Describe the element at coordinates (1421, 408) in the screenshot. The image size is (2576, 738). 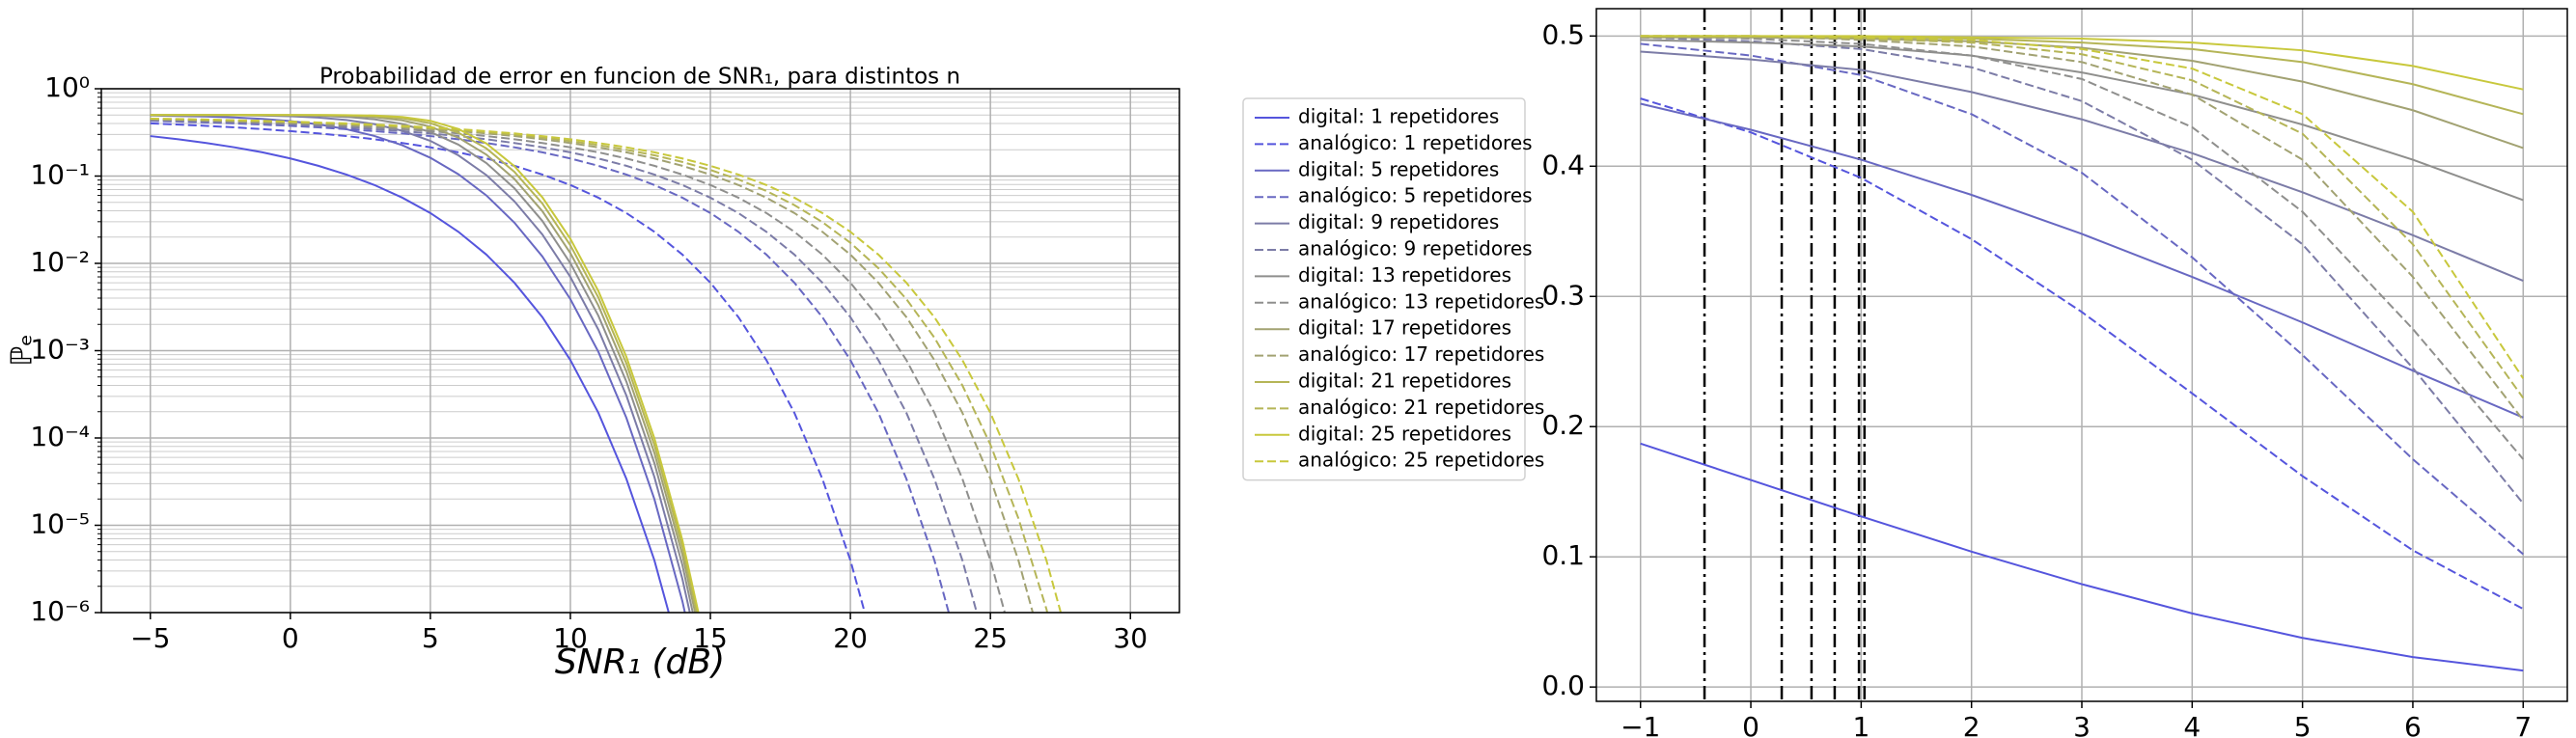
I see `legend-label: analógico: 21 repetidores` at that location.